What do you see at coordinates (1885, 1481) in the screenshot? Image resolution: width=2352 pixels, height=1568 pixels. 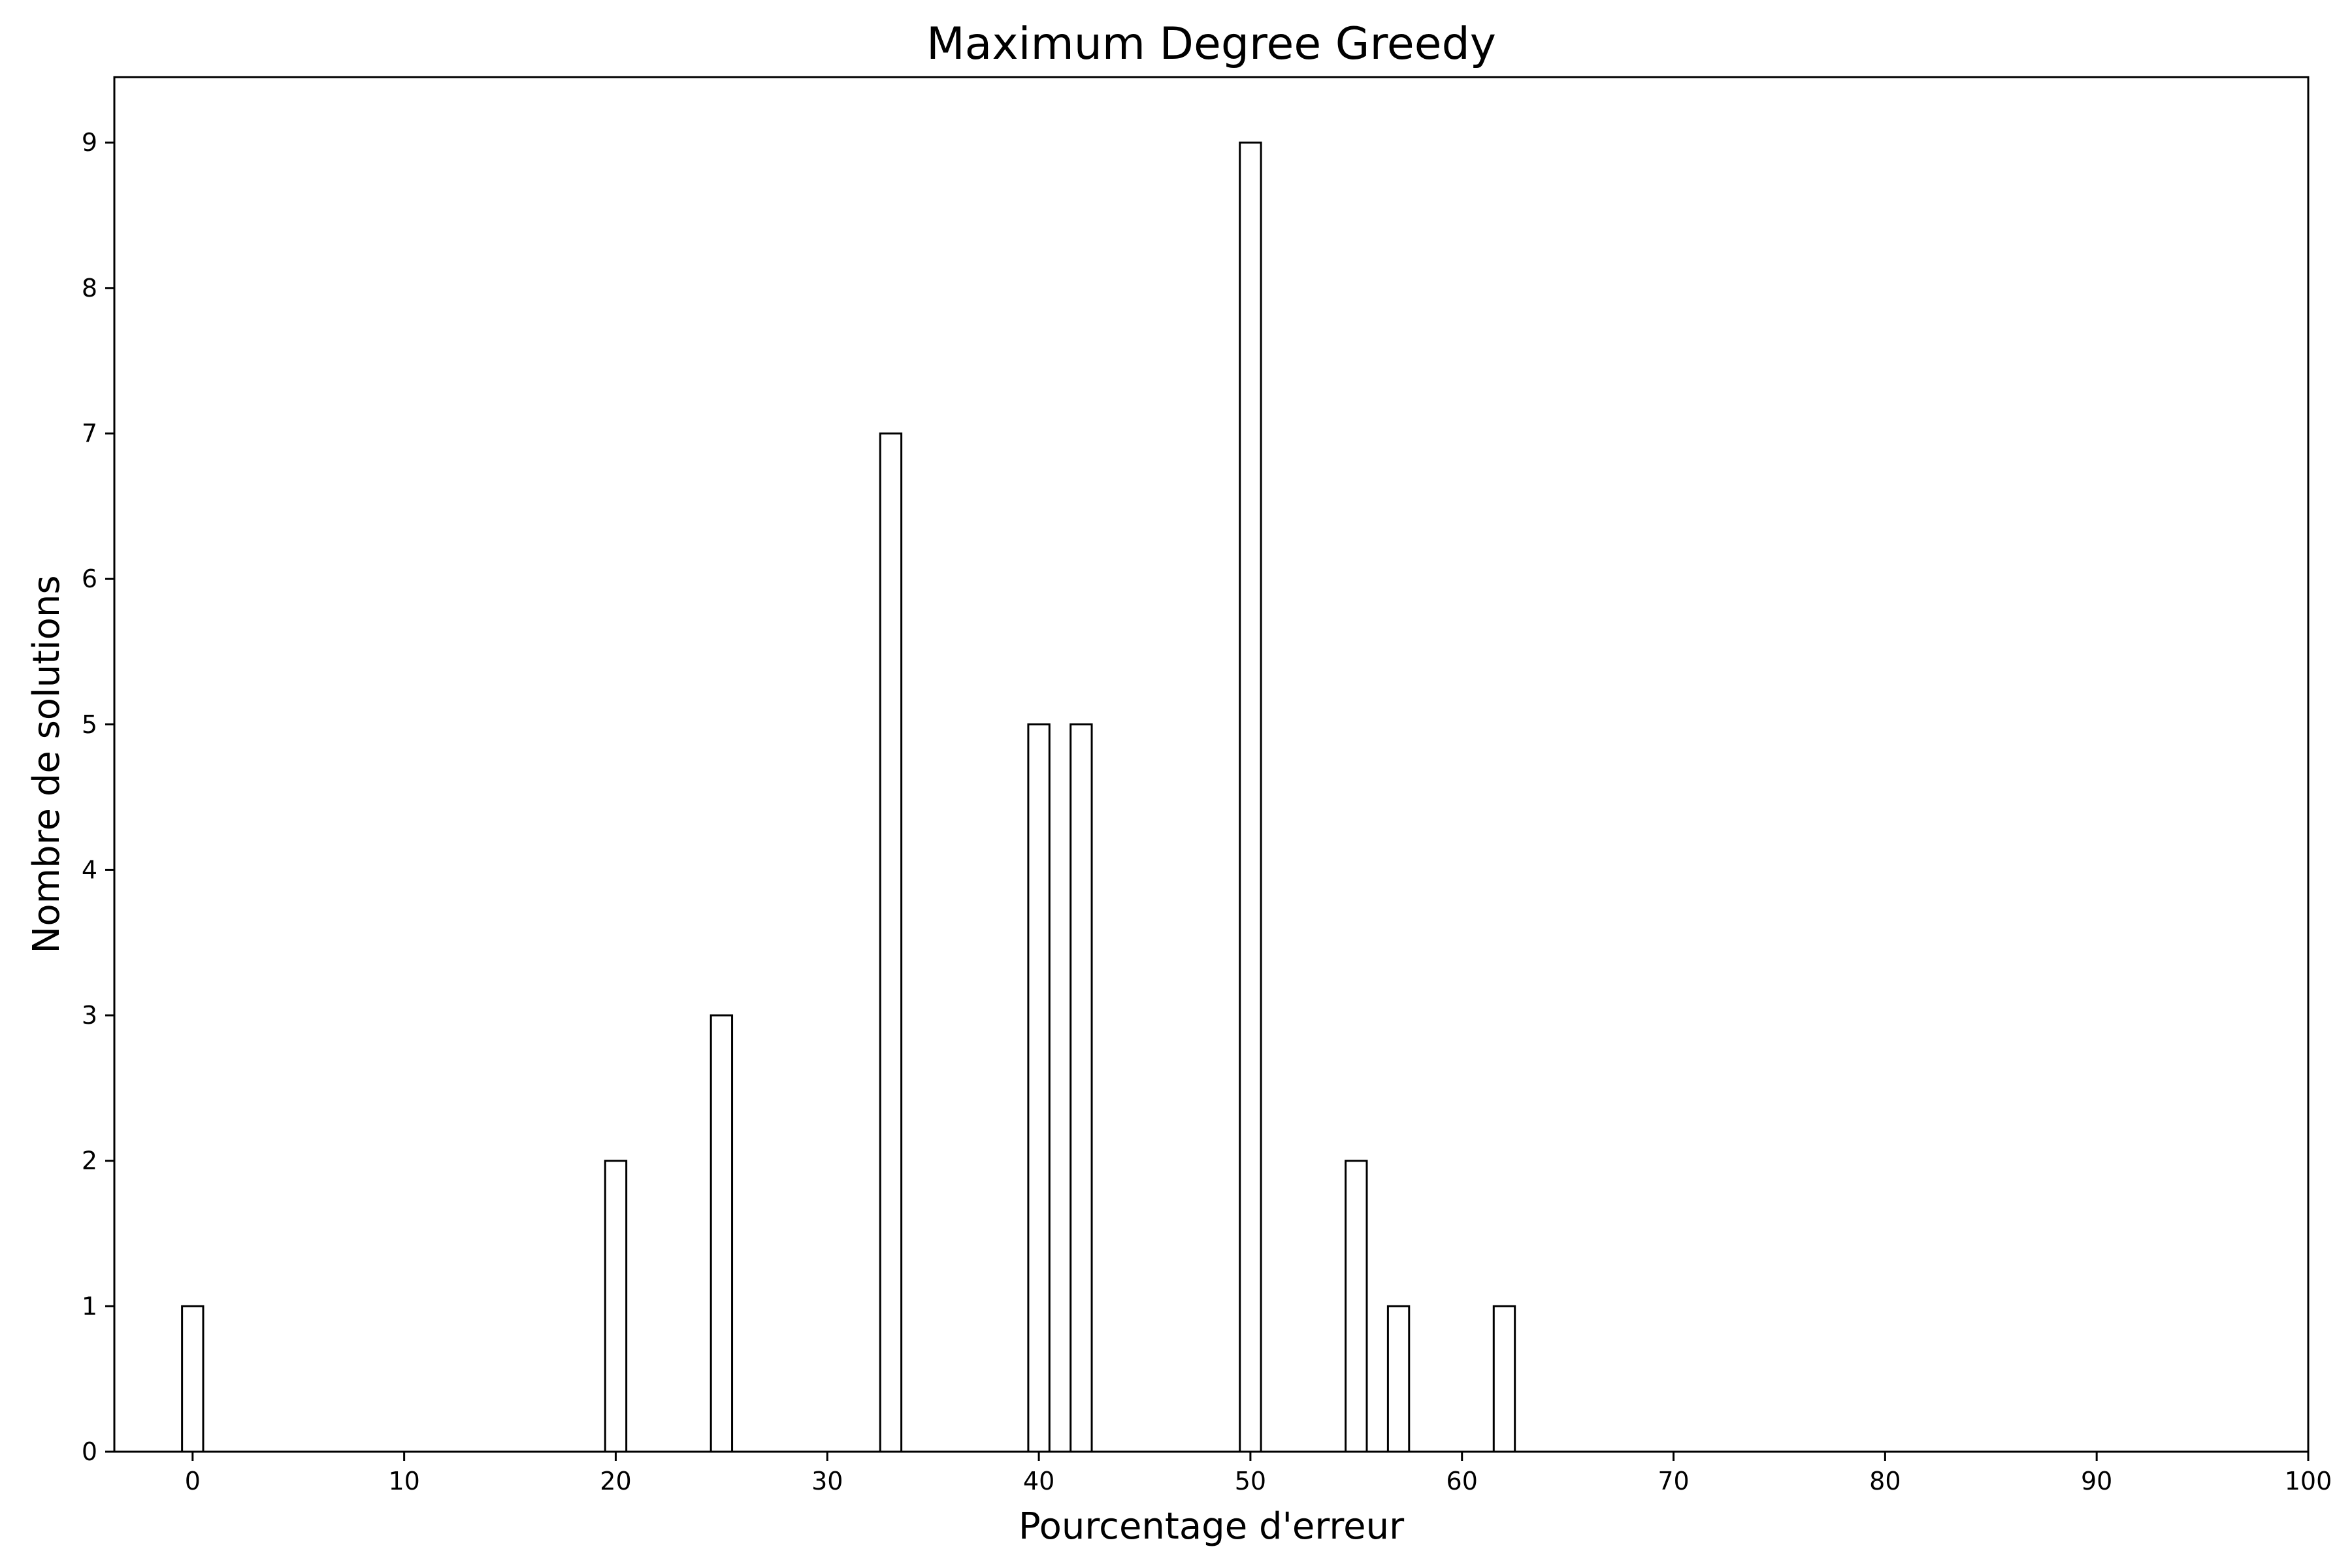 I see `x-tick-label: 80` at bounding box center [1885, 1481].